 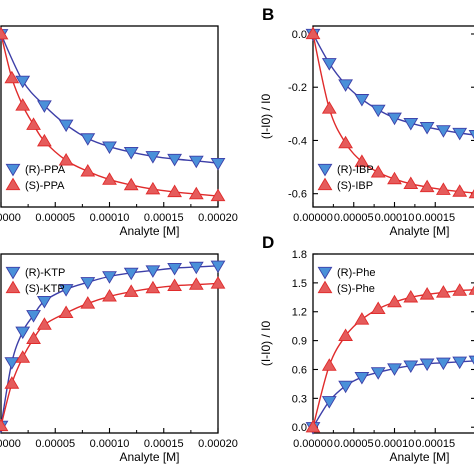 What do you see at coordinates (299, 342) in the screenshot?
I see `y-tick-label: 0.9` at bounding box center [299, 342].